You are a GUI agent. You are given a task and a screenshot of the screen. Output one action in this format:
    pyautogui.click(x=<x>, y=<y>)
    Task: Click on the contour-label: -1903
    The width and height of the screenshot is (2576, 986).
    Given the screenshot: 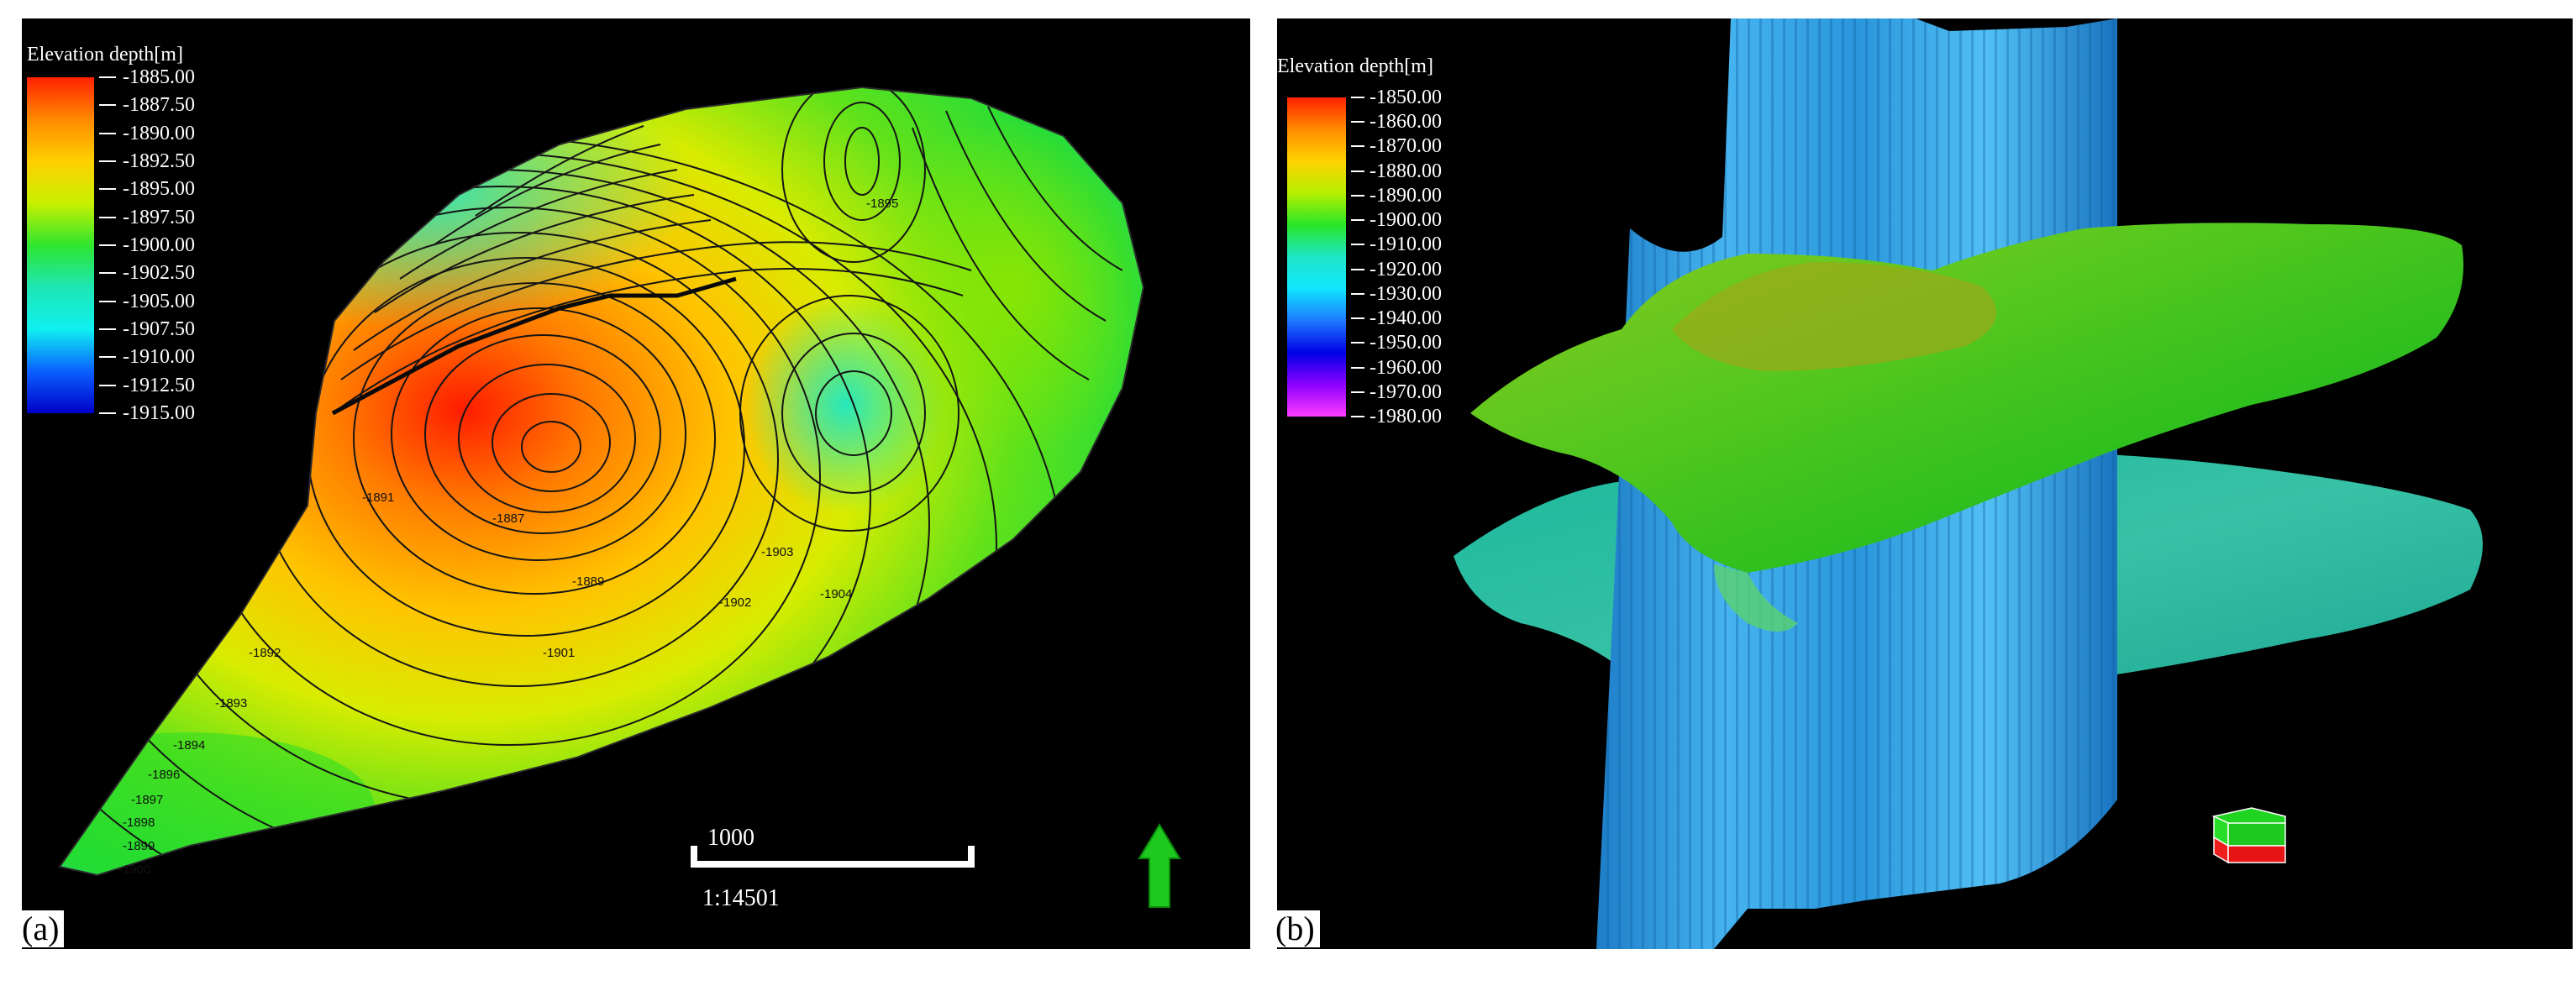 What is the action you would take?
    pyautogui.click(x=777, y=552)
    